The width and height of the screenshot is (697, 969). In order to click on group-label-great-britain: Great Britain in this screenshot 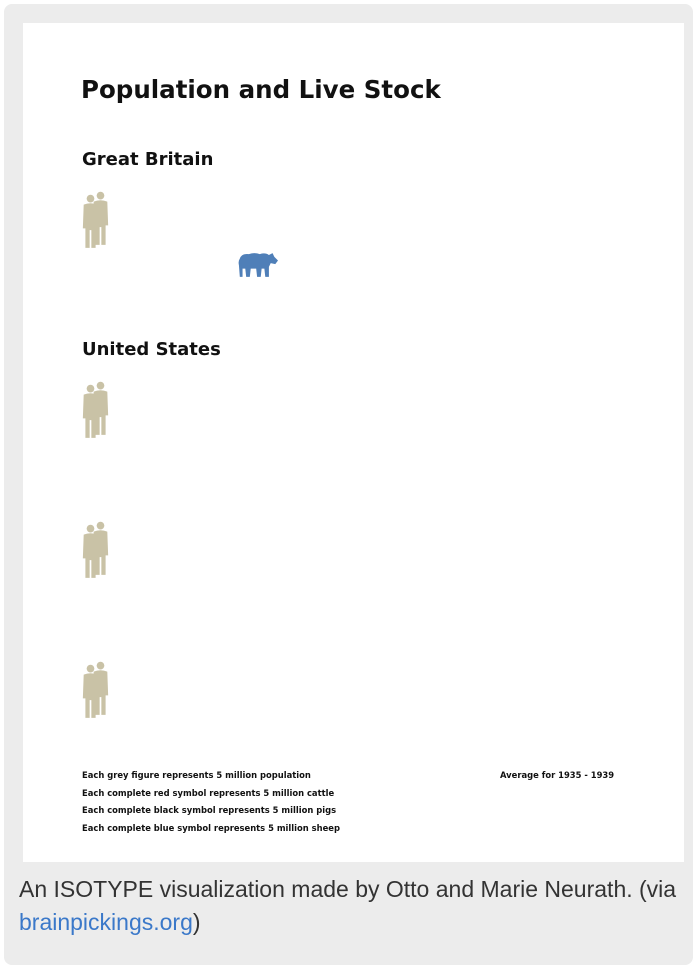, I will do `click(147, 159)`.